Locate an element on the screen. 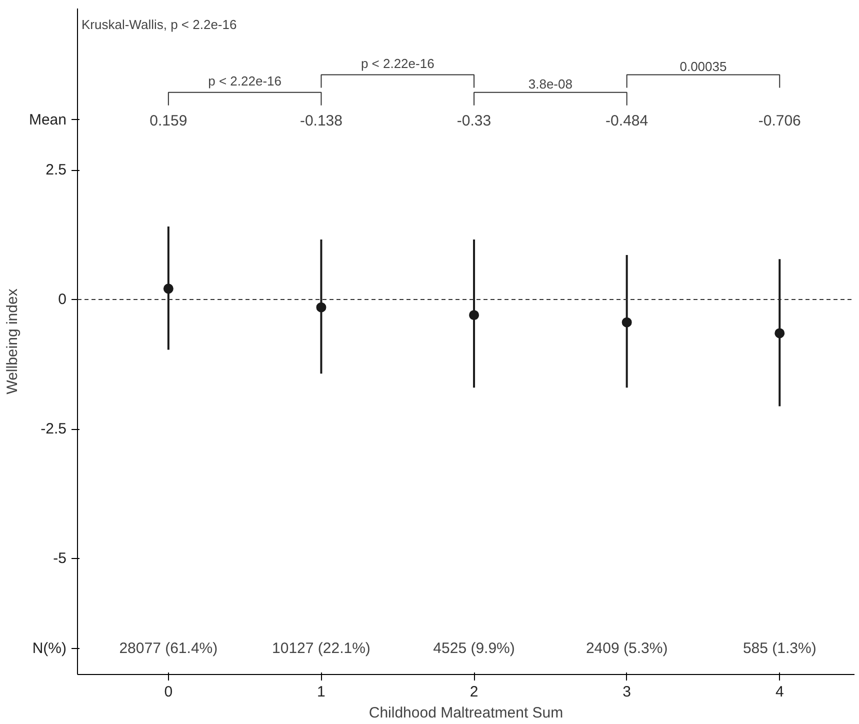  x-axis-title: Childhood Maltreatment Sum is located at coordinates (466, 713).